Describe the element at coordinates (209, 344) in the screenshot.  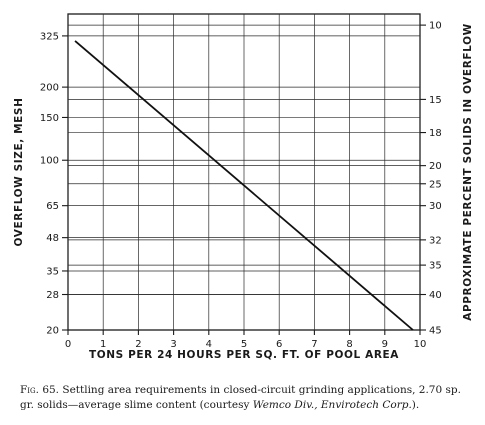
I see `x-tick-label: 4` at that location.